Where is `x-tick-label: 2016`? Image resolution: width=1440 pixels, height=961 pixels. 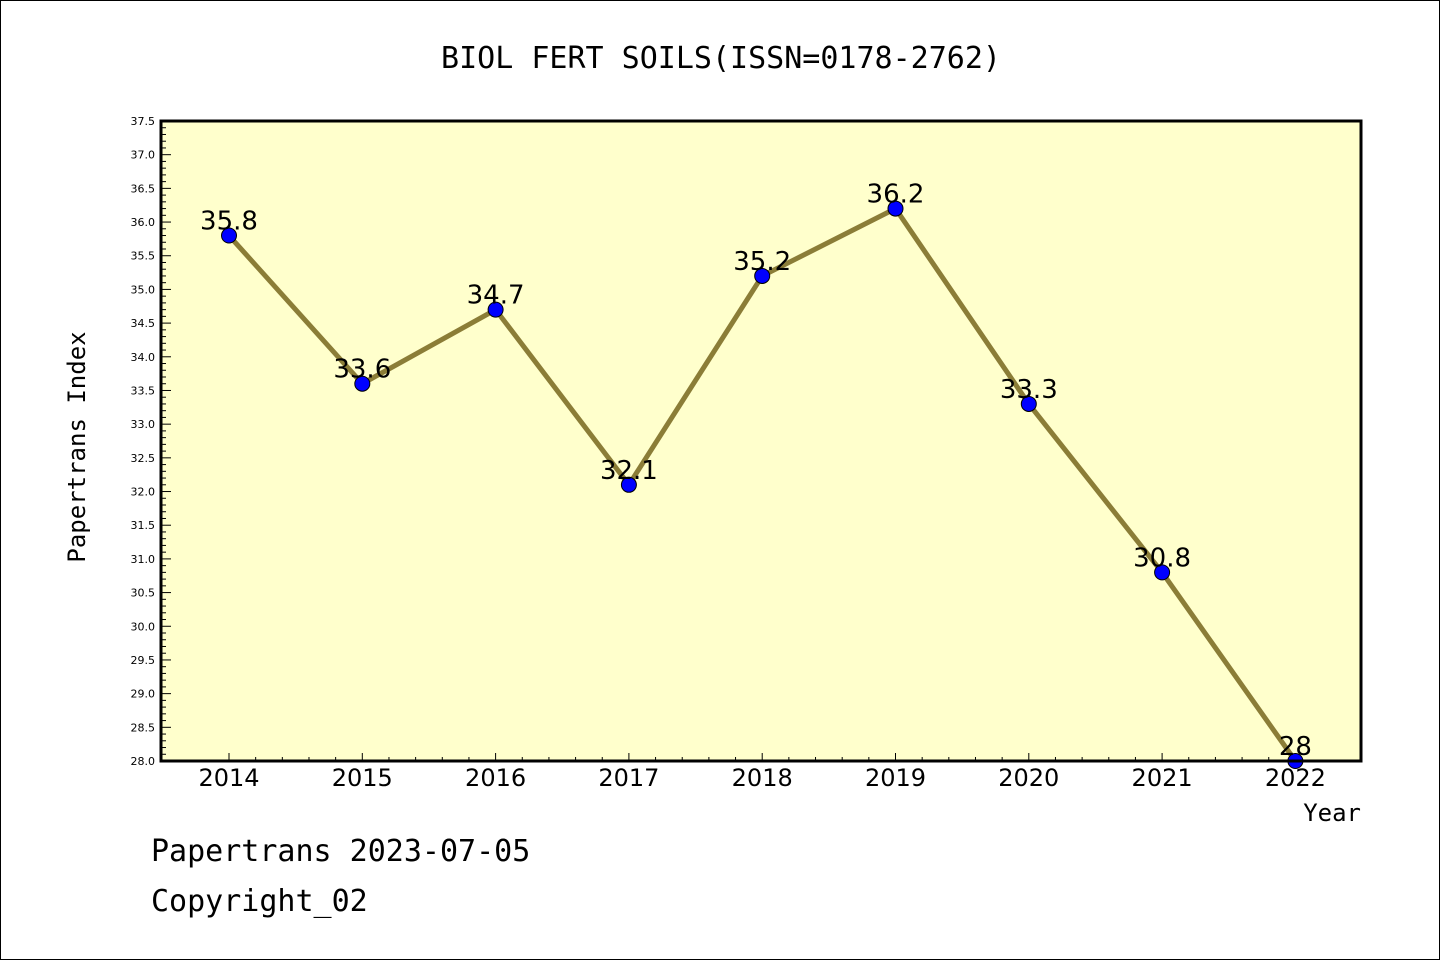
x-tick-label: 2016 is located at coordinates (495, 778).